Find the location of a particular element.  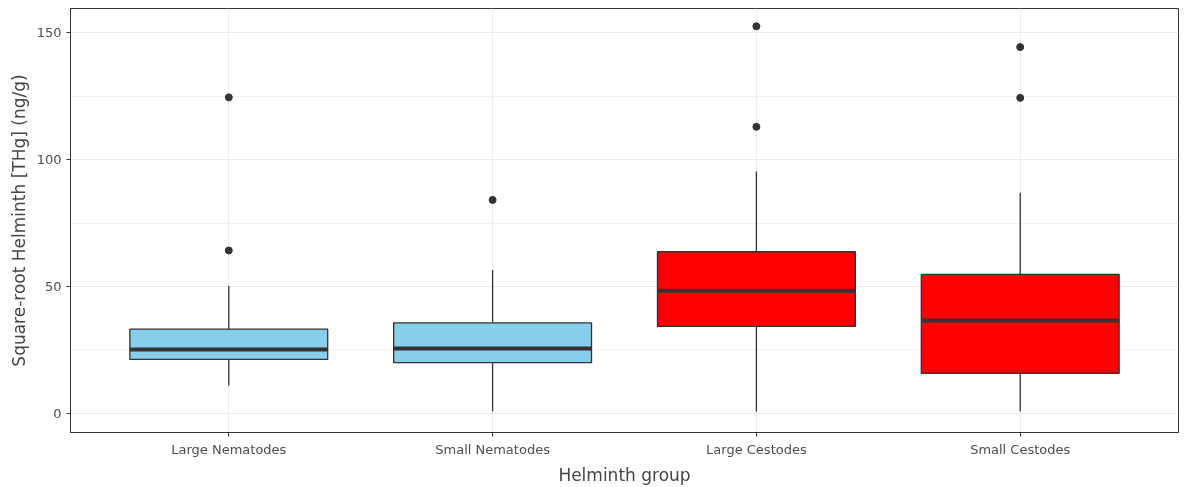

y-tick-label: 50 is located at coordinates (53, 287).